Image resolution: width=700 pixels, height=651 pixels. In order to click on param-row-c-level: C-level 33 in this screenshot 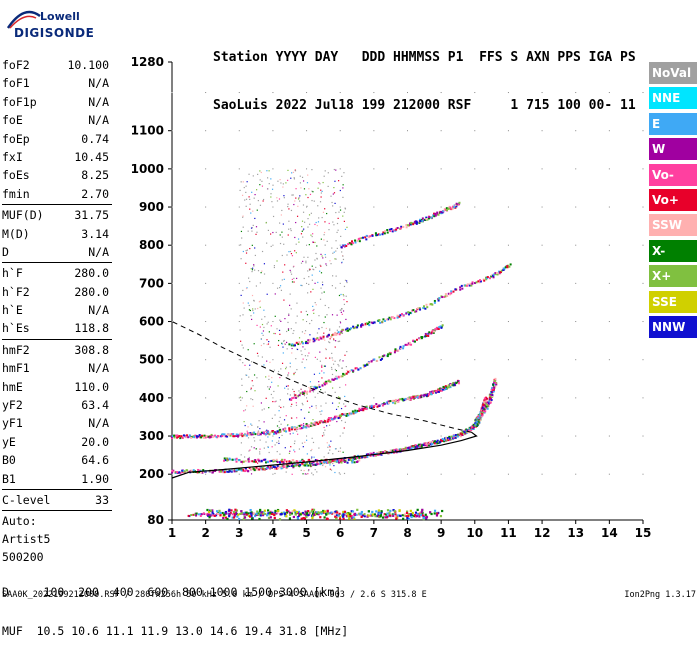, I will do `click(57, 500)`.